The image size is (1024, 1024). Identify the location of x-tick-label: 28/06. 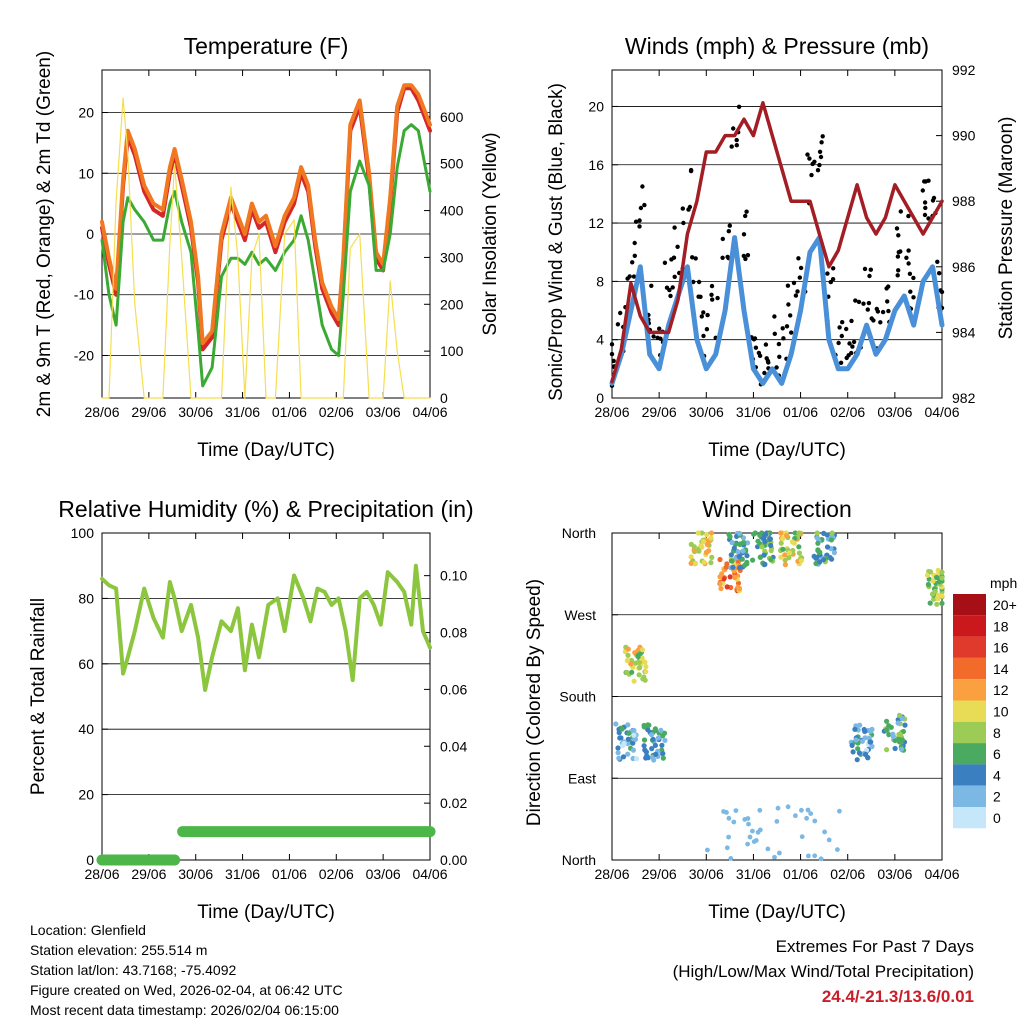
(101, 412).